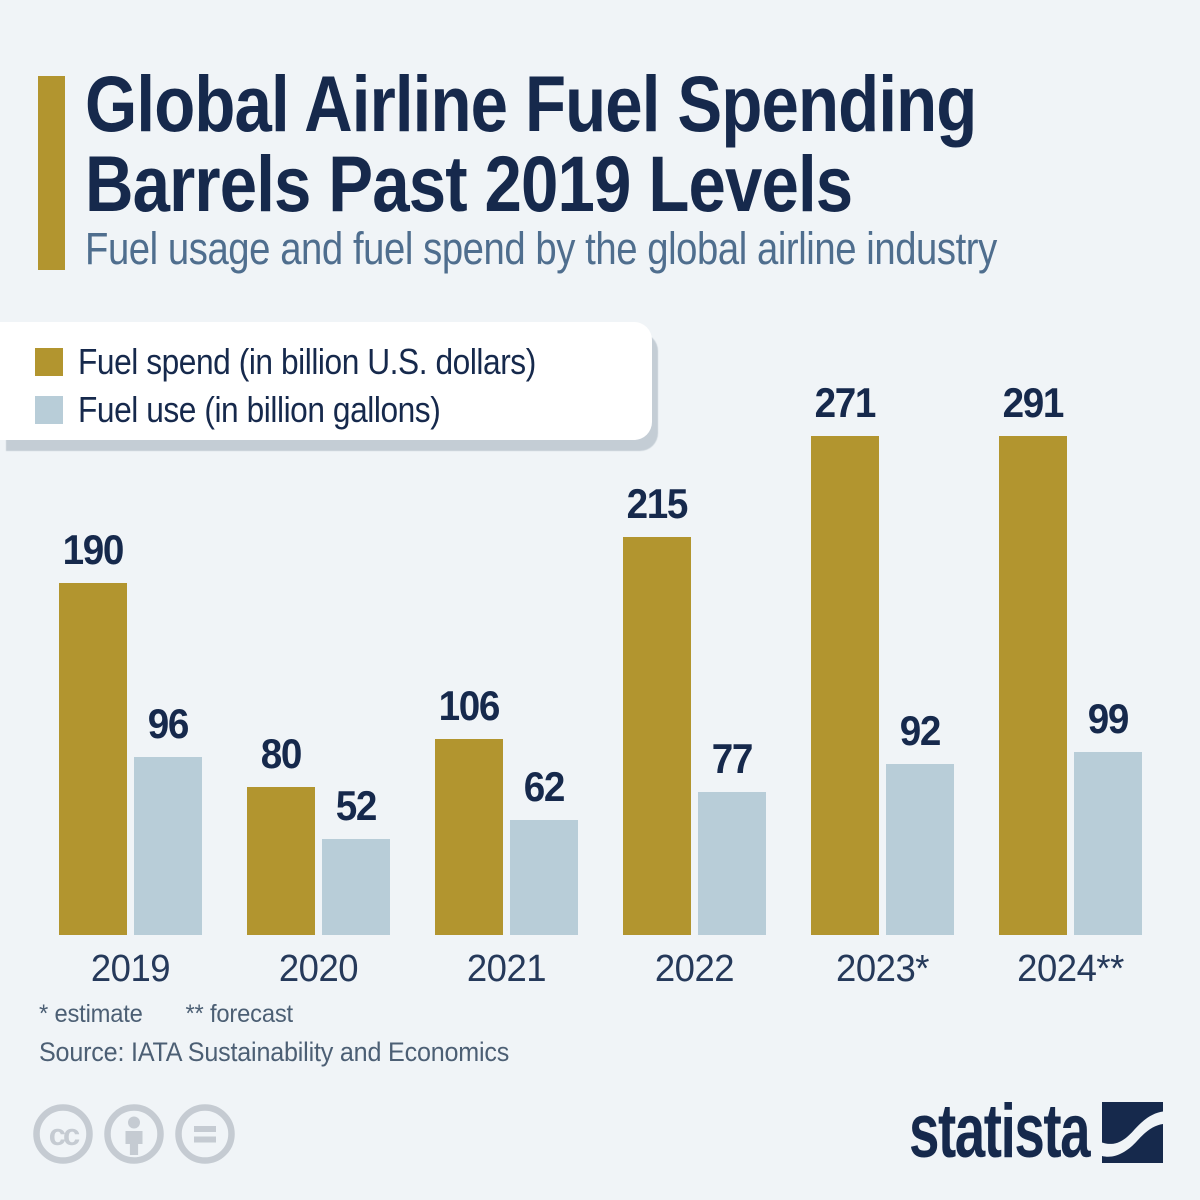  I want to click on attribution-icon, so click(134, 1134).